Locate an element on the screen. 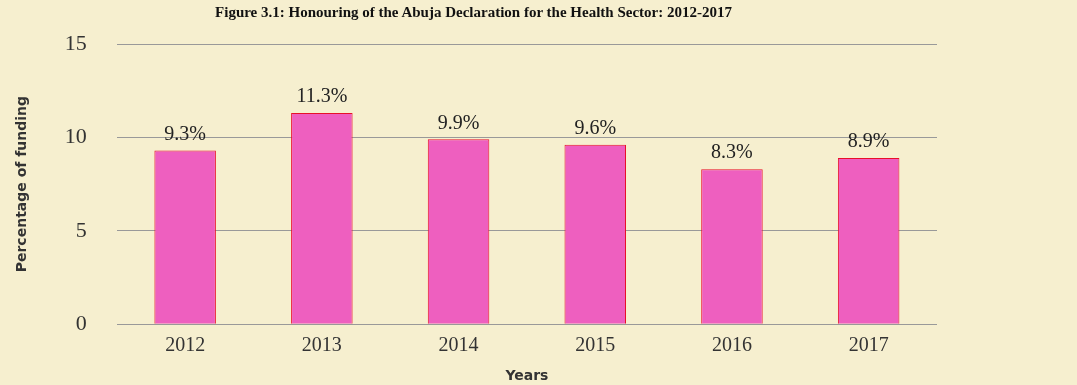  y-tick-label: 5 is located at coordinates (81, 229).